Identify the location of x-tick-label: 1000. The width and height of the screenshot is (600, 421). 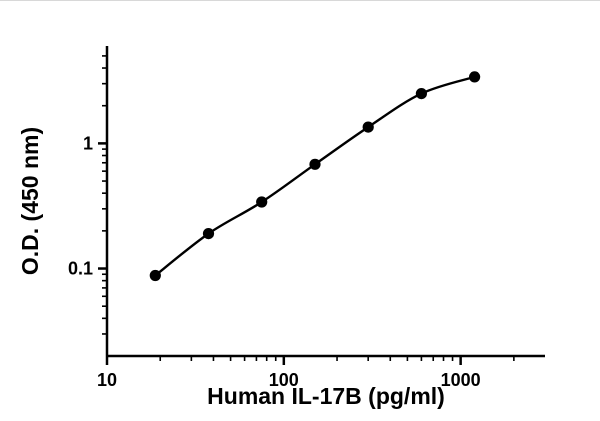
(461, 380).